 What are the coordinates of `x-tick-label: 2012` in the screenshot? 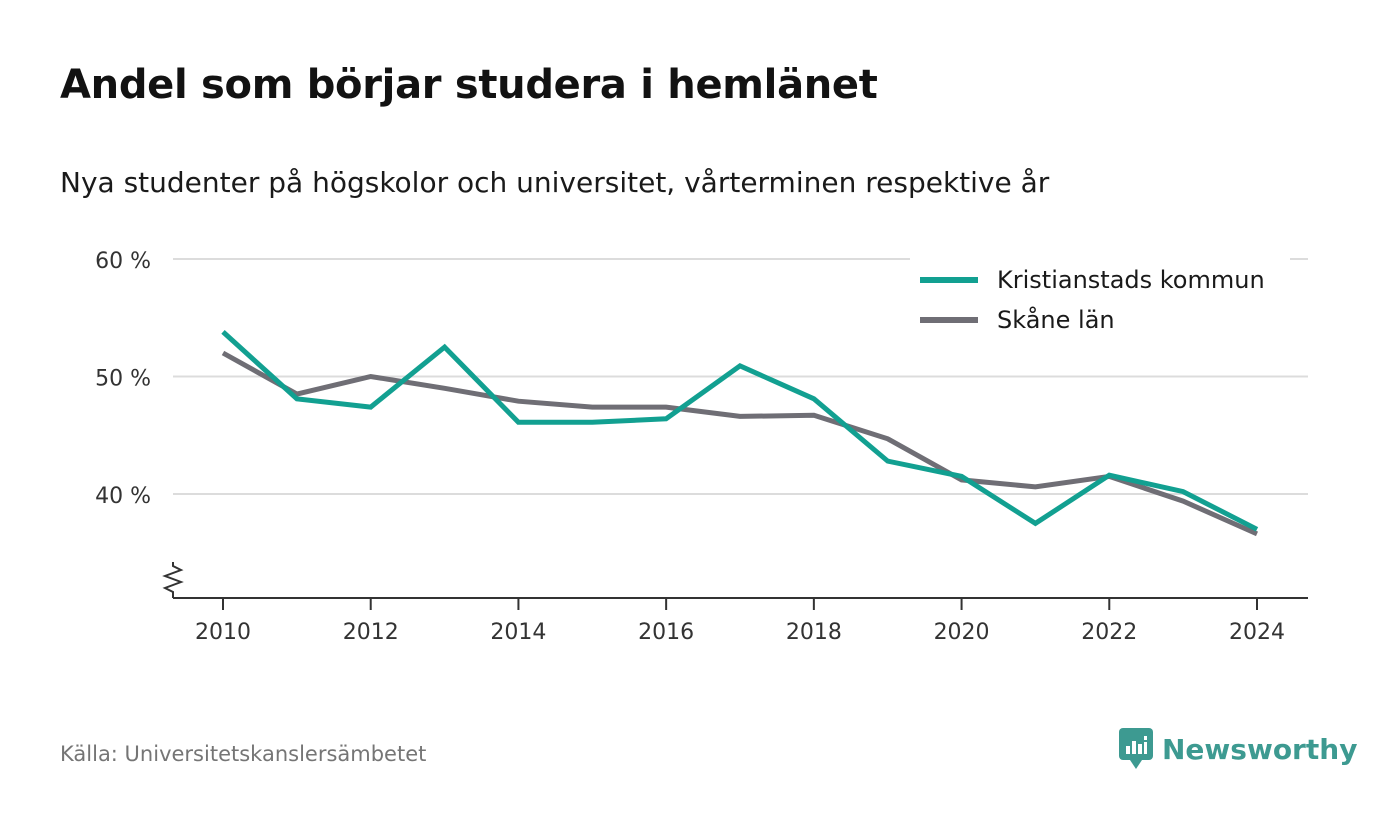 It's located at (371, 632).